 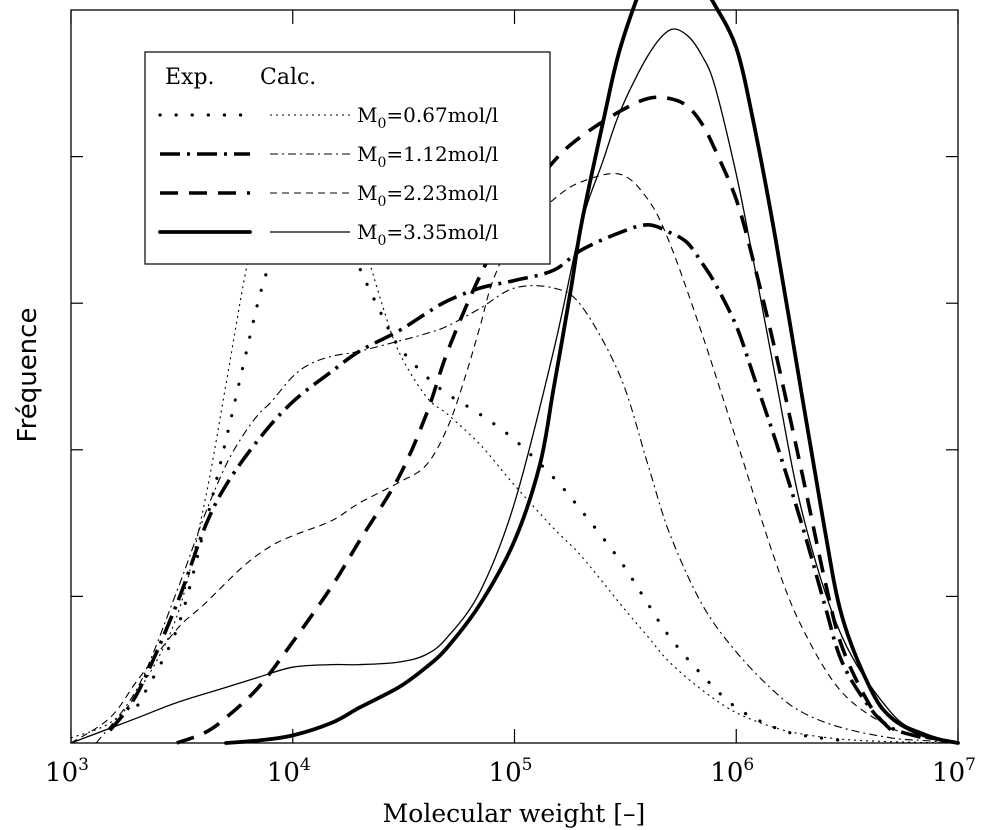 I want to click on x-tick-label: 103, so click(x=67, y=771).